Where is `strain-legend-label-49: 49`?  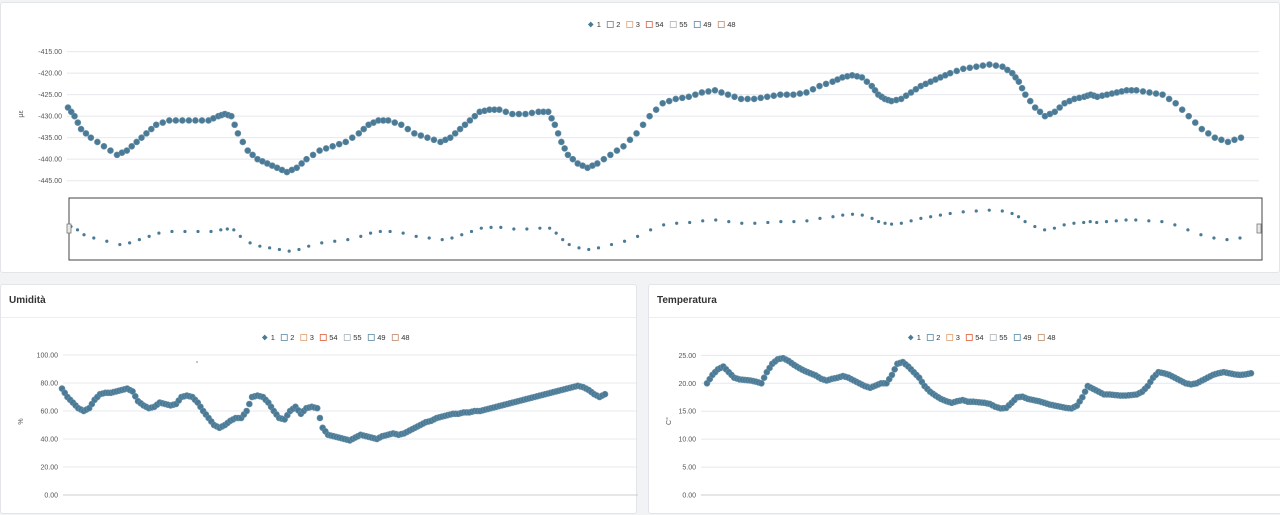 strain-legend-label-49: 49 is located at coordinates (707, 24).